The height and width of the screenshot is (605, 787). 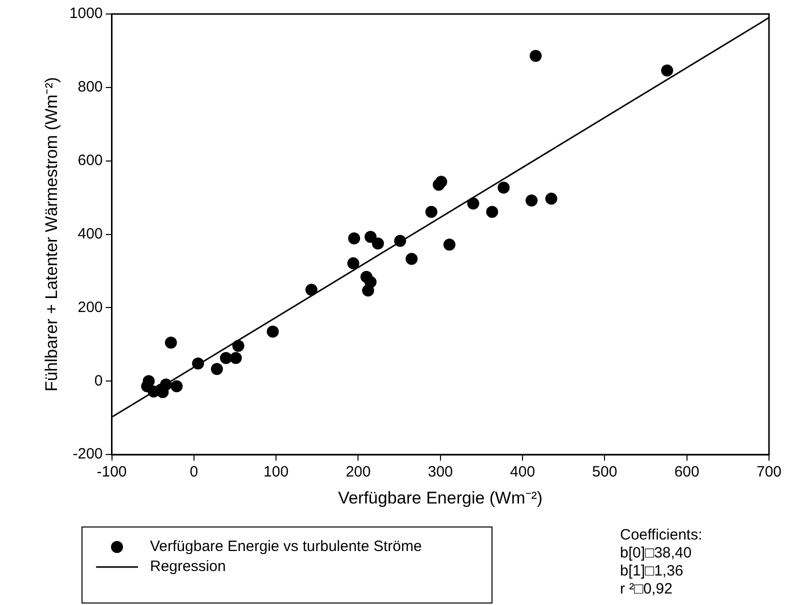 I want to click on text: r ²□0,92, so click(x=646, y=589).